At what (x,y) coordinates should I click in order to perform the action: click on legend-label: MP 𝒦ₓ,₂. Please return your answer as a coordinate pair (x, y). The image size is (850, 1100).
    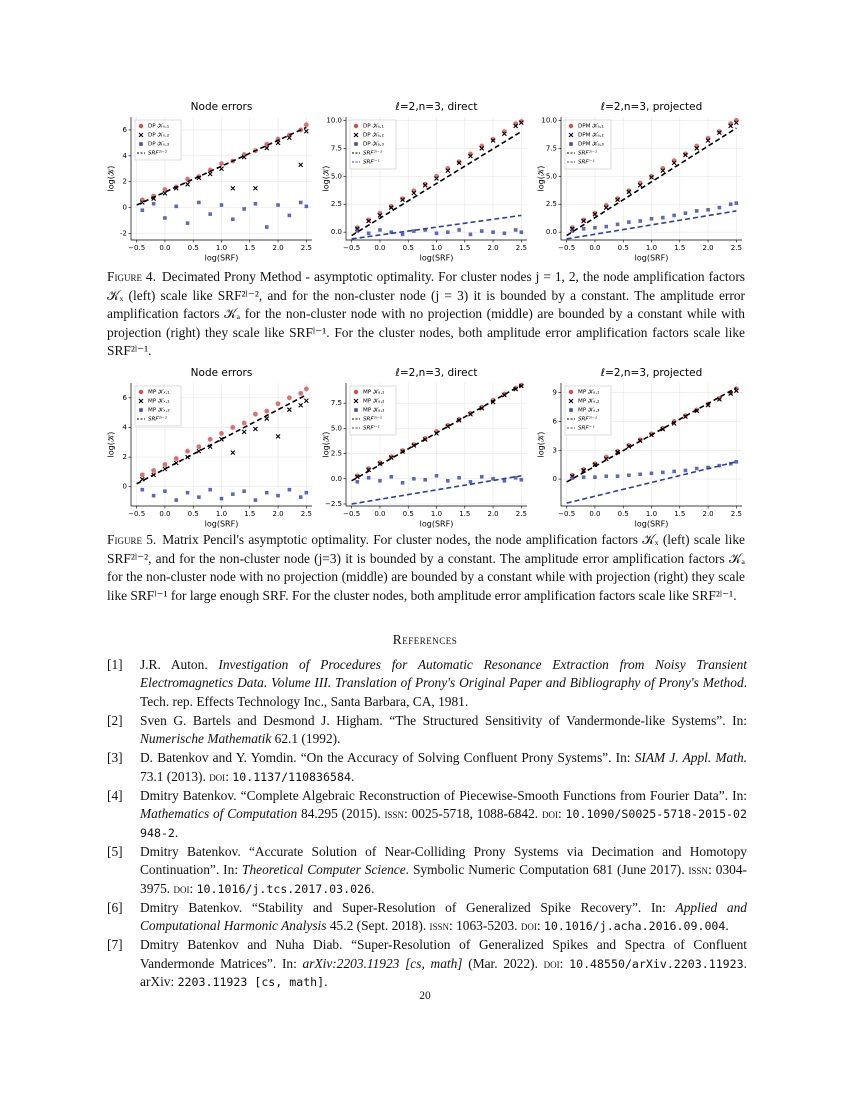
    Looking at the image, I should click on (159, 402).